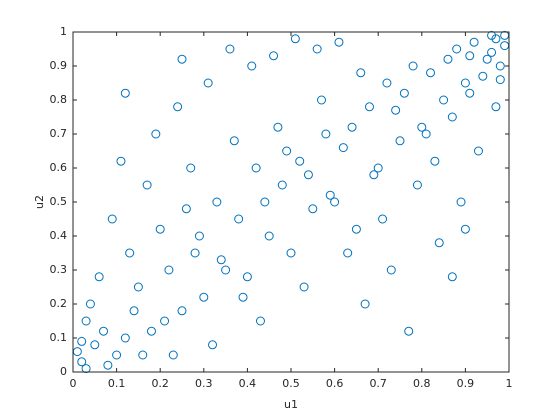 Image resolution: width=560 pixels, height=420 pixels. Describe the element at coordinates (73, 383) in the screenshot. I see `x-tick-label: 0` at that location.